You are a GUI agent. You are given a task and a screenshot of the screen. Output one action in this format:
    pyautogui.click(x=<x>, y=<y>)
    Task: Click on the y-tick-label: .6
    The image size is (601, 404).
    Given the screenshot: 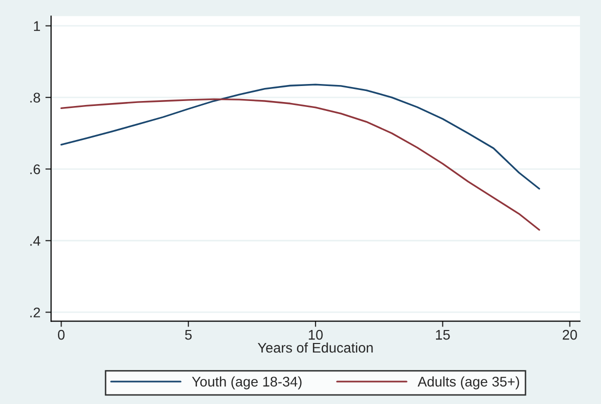 What is the action you would take?
    pyautogui.click(x=35, y=169)
    